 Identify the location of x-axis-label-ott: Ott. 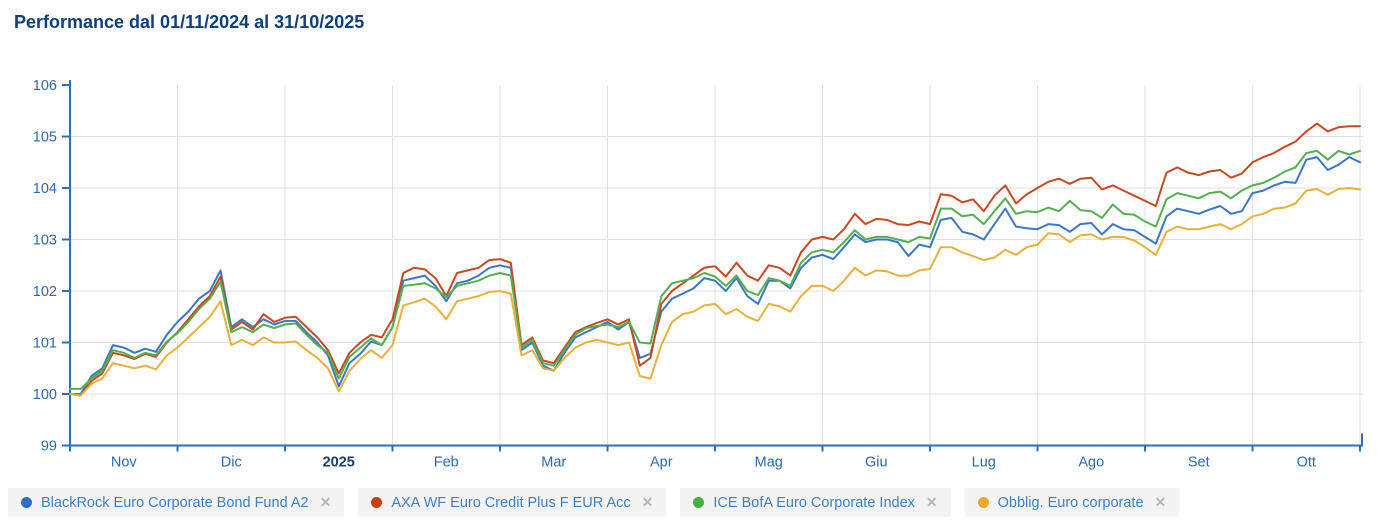
(1306, 463).